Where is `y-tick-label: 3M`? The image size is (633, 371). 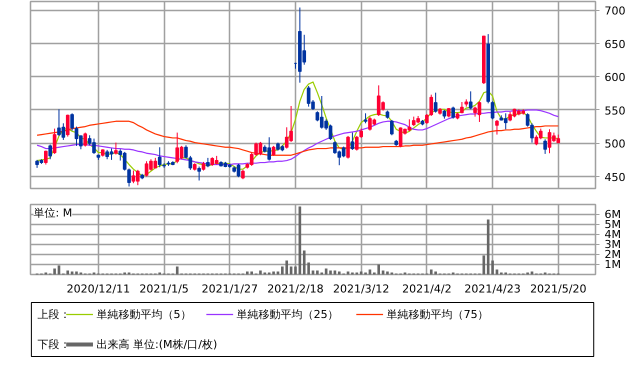
y-tick-label: 3M is located at coordinates (612, 244).